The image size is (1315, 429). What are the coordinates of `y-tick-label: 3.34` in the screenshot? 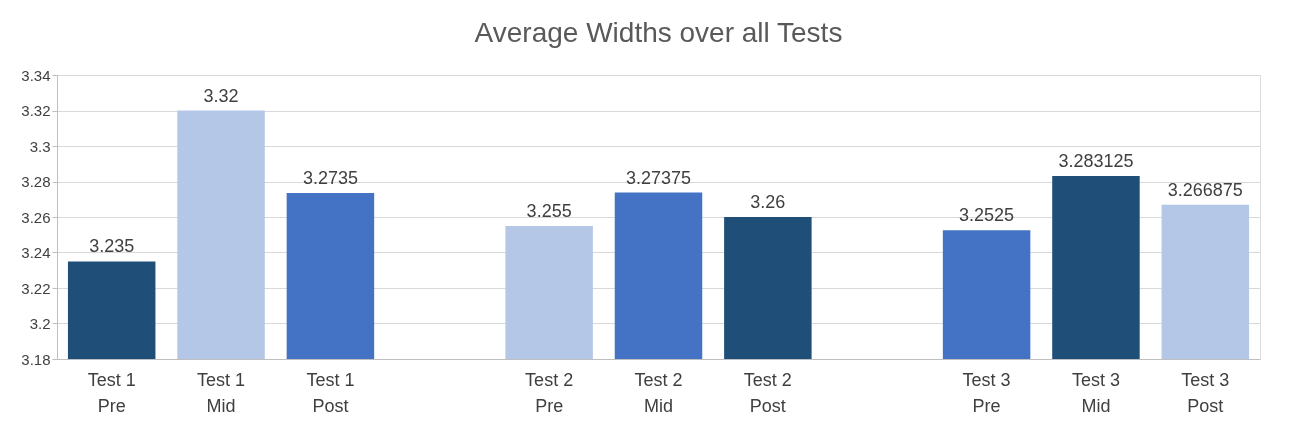 It's located at (36, 75).